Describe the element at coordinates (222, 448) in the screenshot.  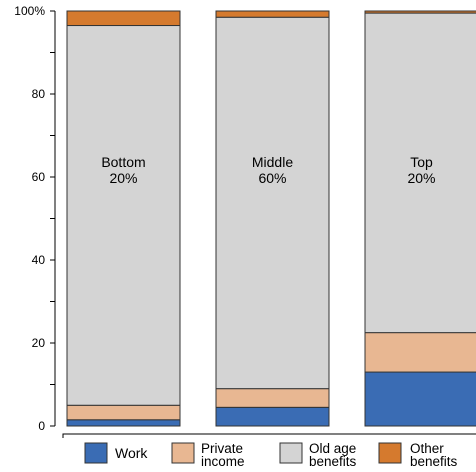
I see `legend-label-line: Private` at that location.